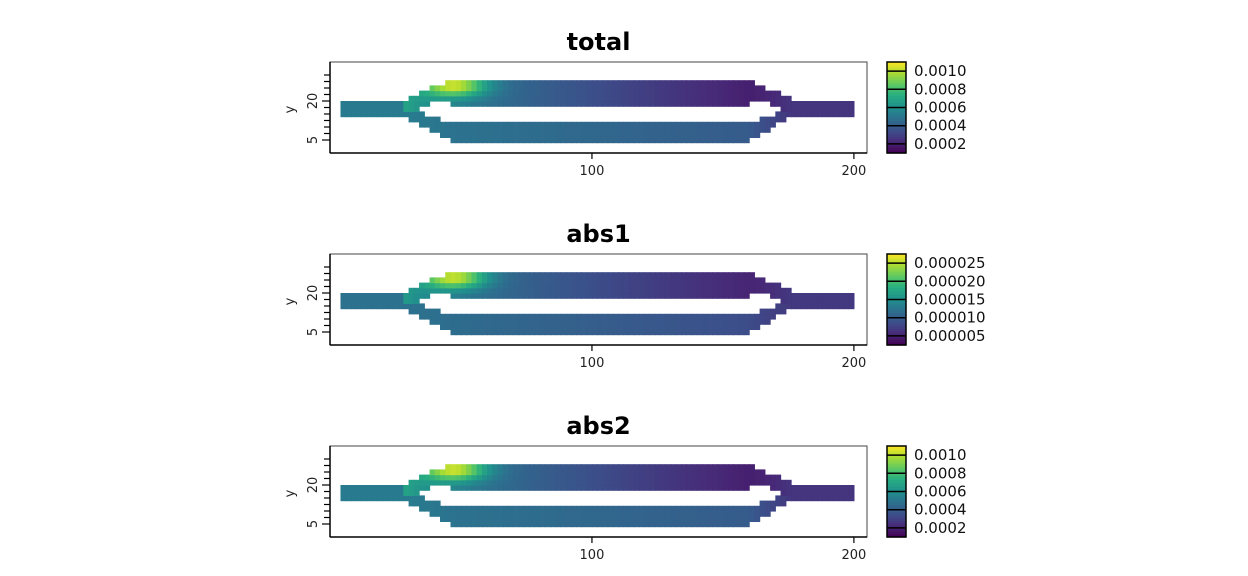 This screenshot has height=576, width=1248. What do you see at coordinates (597, 496) in the screenshot?
I see `heatmap-cells` at bounding box center [597, 496].